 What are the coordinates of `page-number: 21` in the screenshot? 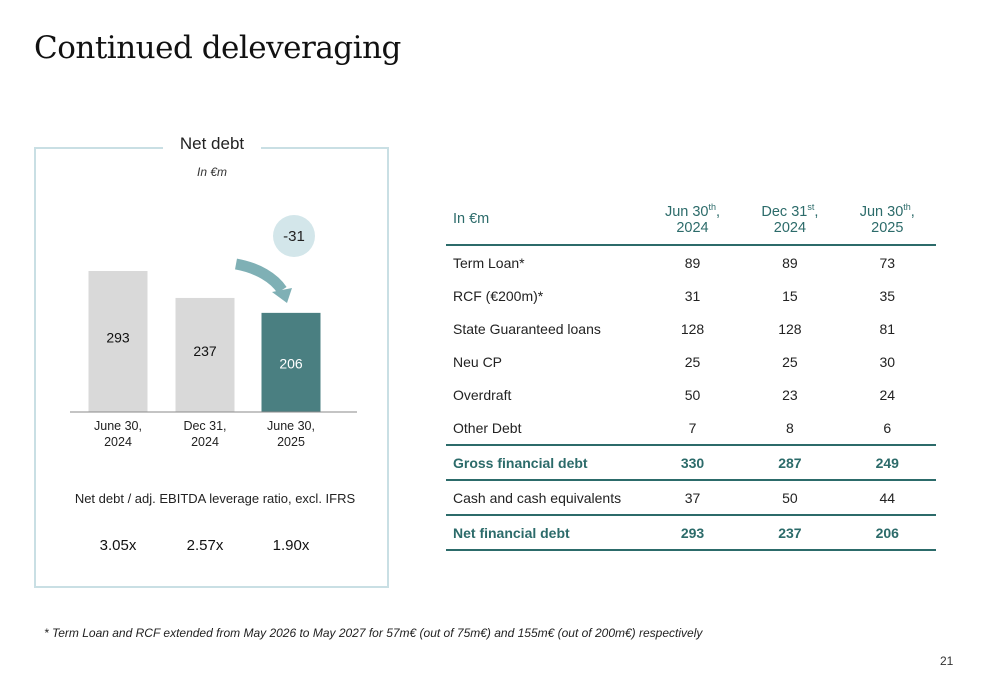 It's located at (947, 661).